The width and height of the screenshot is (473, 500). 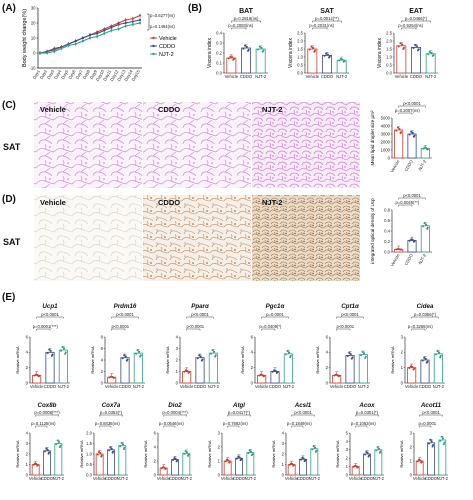 I want to click on bar-pvalue: p=0.0546(ns), so click(x=171, y=423).